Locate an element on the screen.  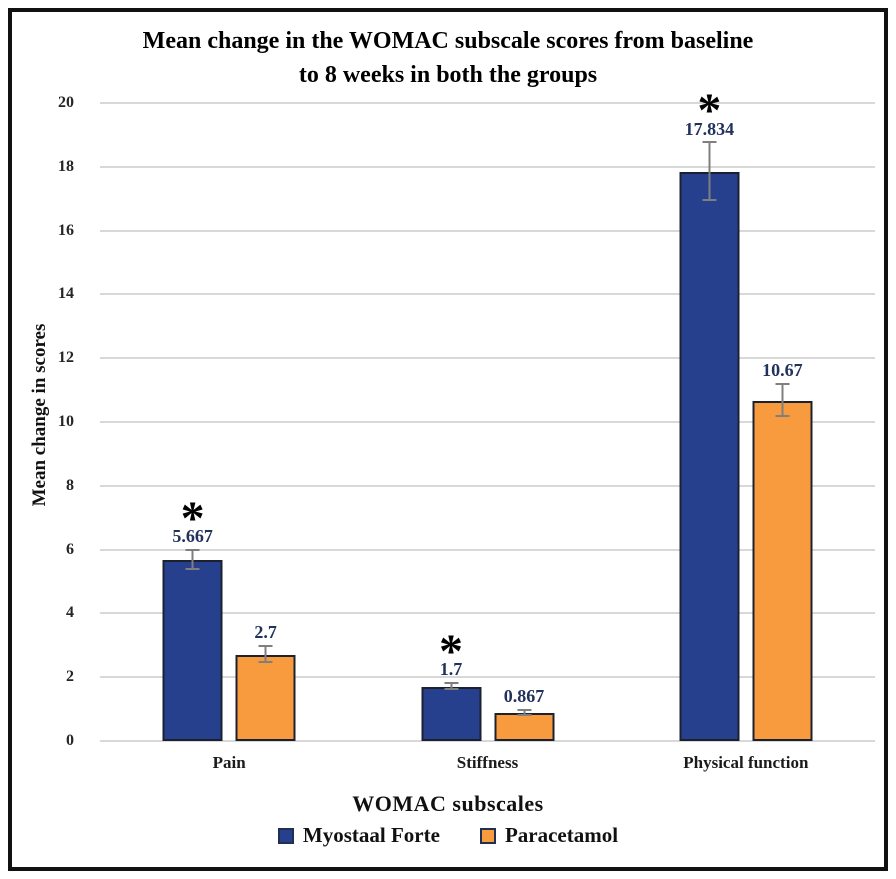
value-label: 17.834 is located at coordinates (709, 128).